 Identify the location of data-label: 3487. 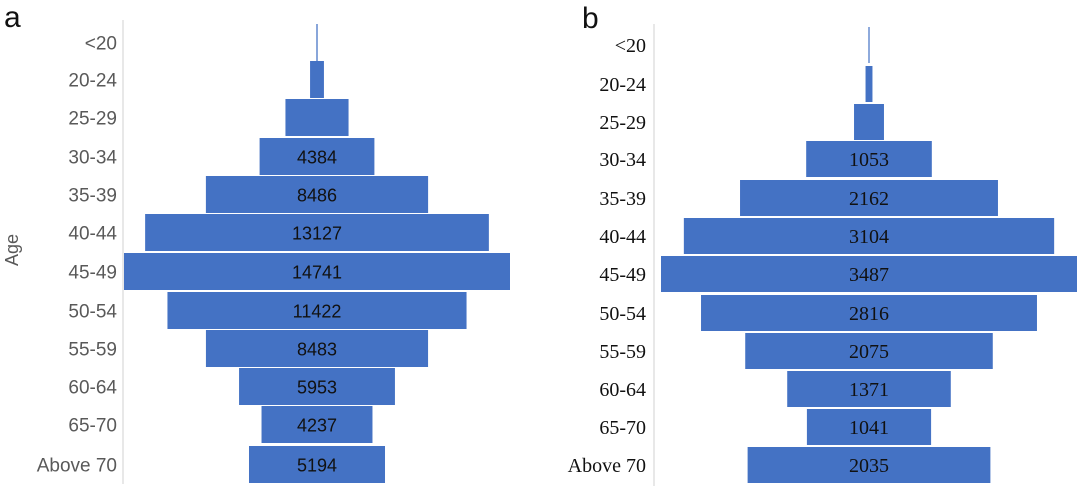
(869, 275).